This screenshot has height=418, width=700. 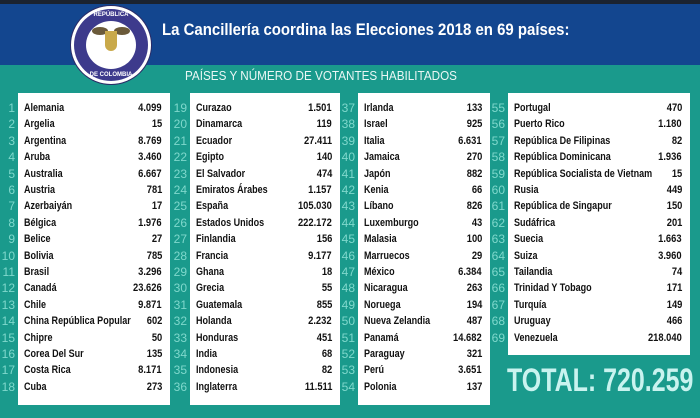 I want to click on country-row: 68 Uruguay 466, so click(x=591, y=322).